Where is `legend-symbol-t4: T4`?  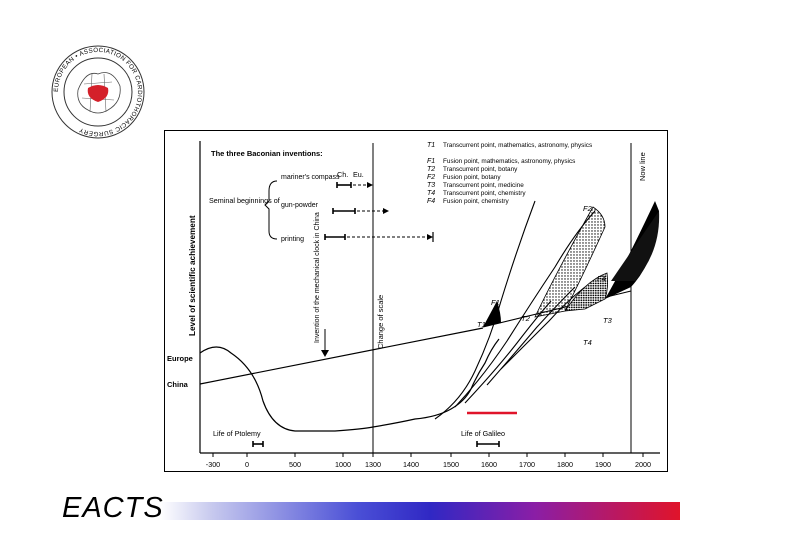
legend-symbol-t4: T4 is located at coordinates (431, 193).